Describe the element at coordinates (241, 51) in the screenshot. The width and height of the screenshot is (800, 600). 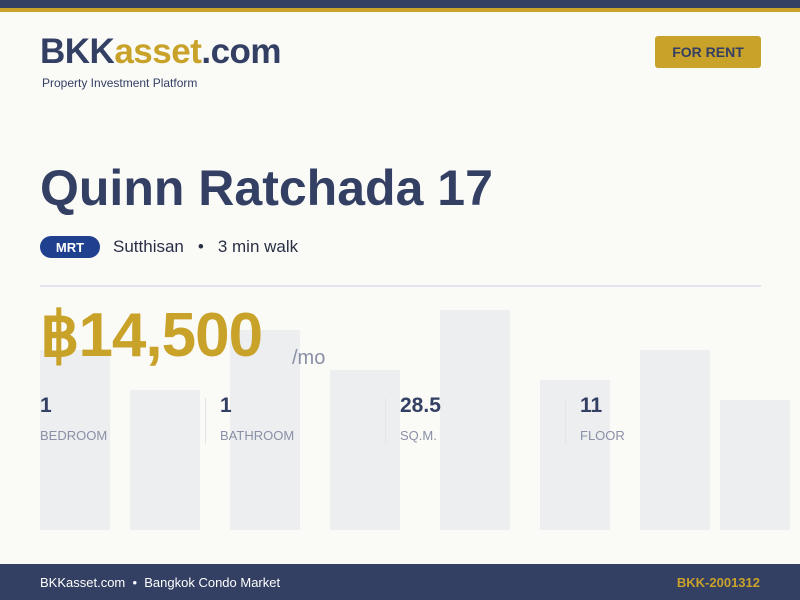
I see `logo-part: .com` at that location.